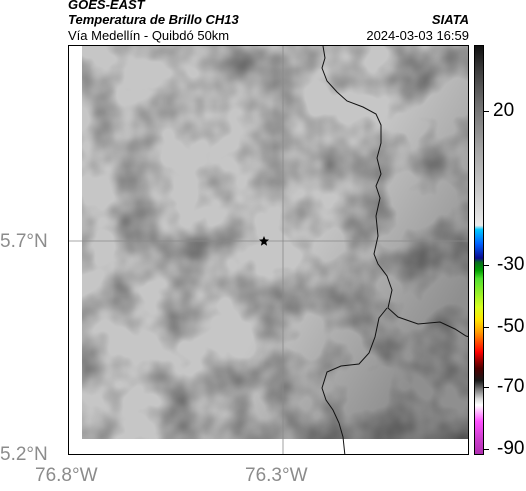  Describe the element at coordinates (450, 19) in the screenshot. I see `organization-label: SIATA` at that location.